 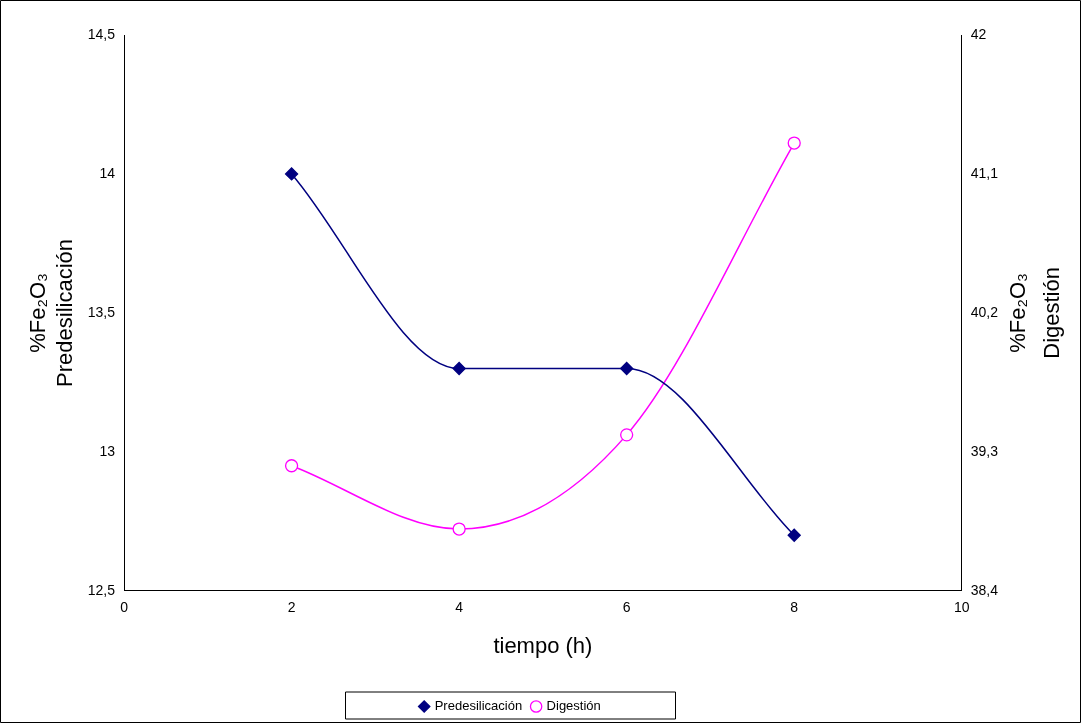 I want to click on x-tick-label: 8, so click(x=794, y=607).